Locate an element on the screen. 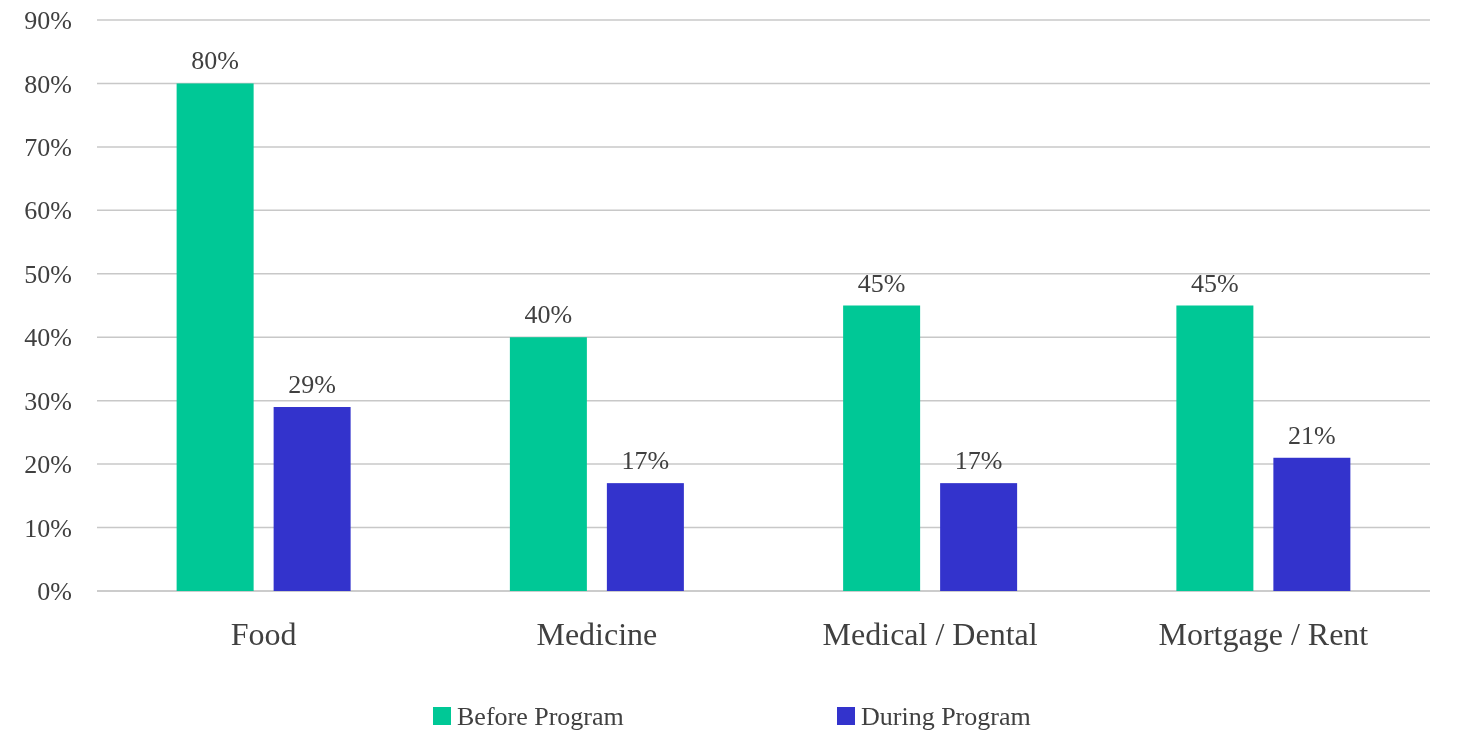  legend-label: During Program is located at coordinates (946, 716).